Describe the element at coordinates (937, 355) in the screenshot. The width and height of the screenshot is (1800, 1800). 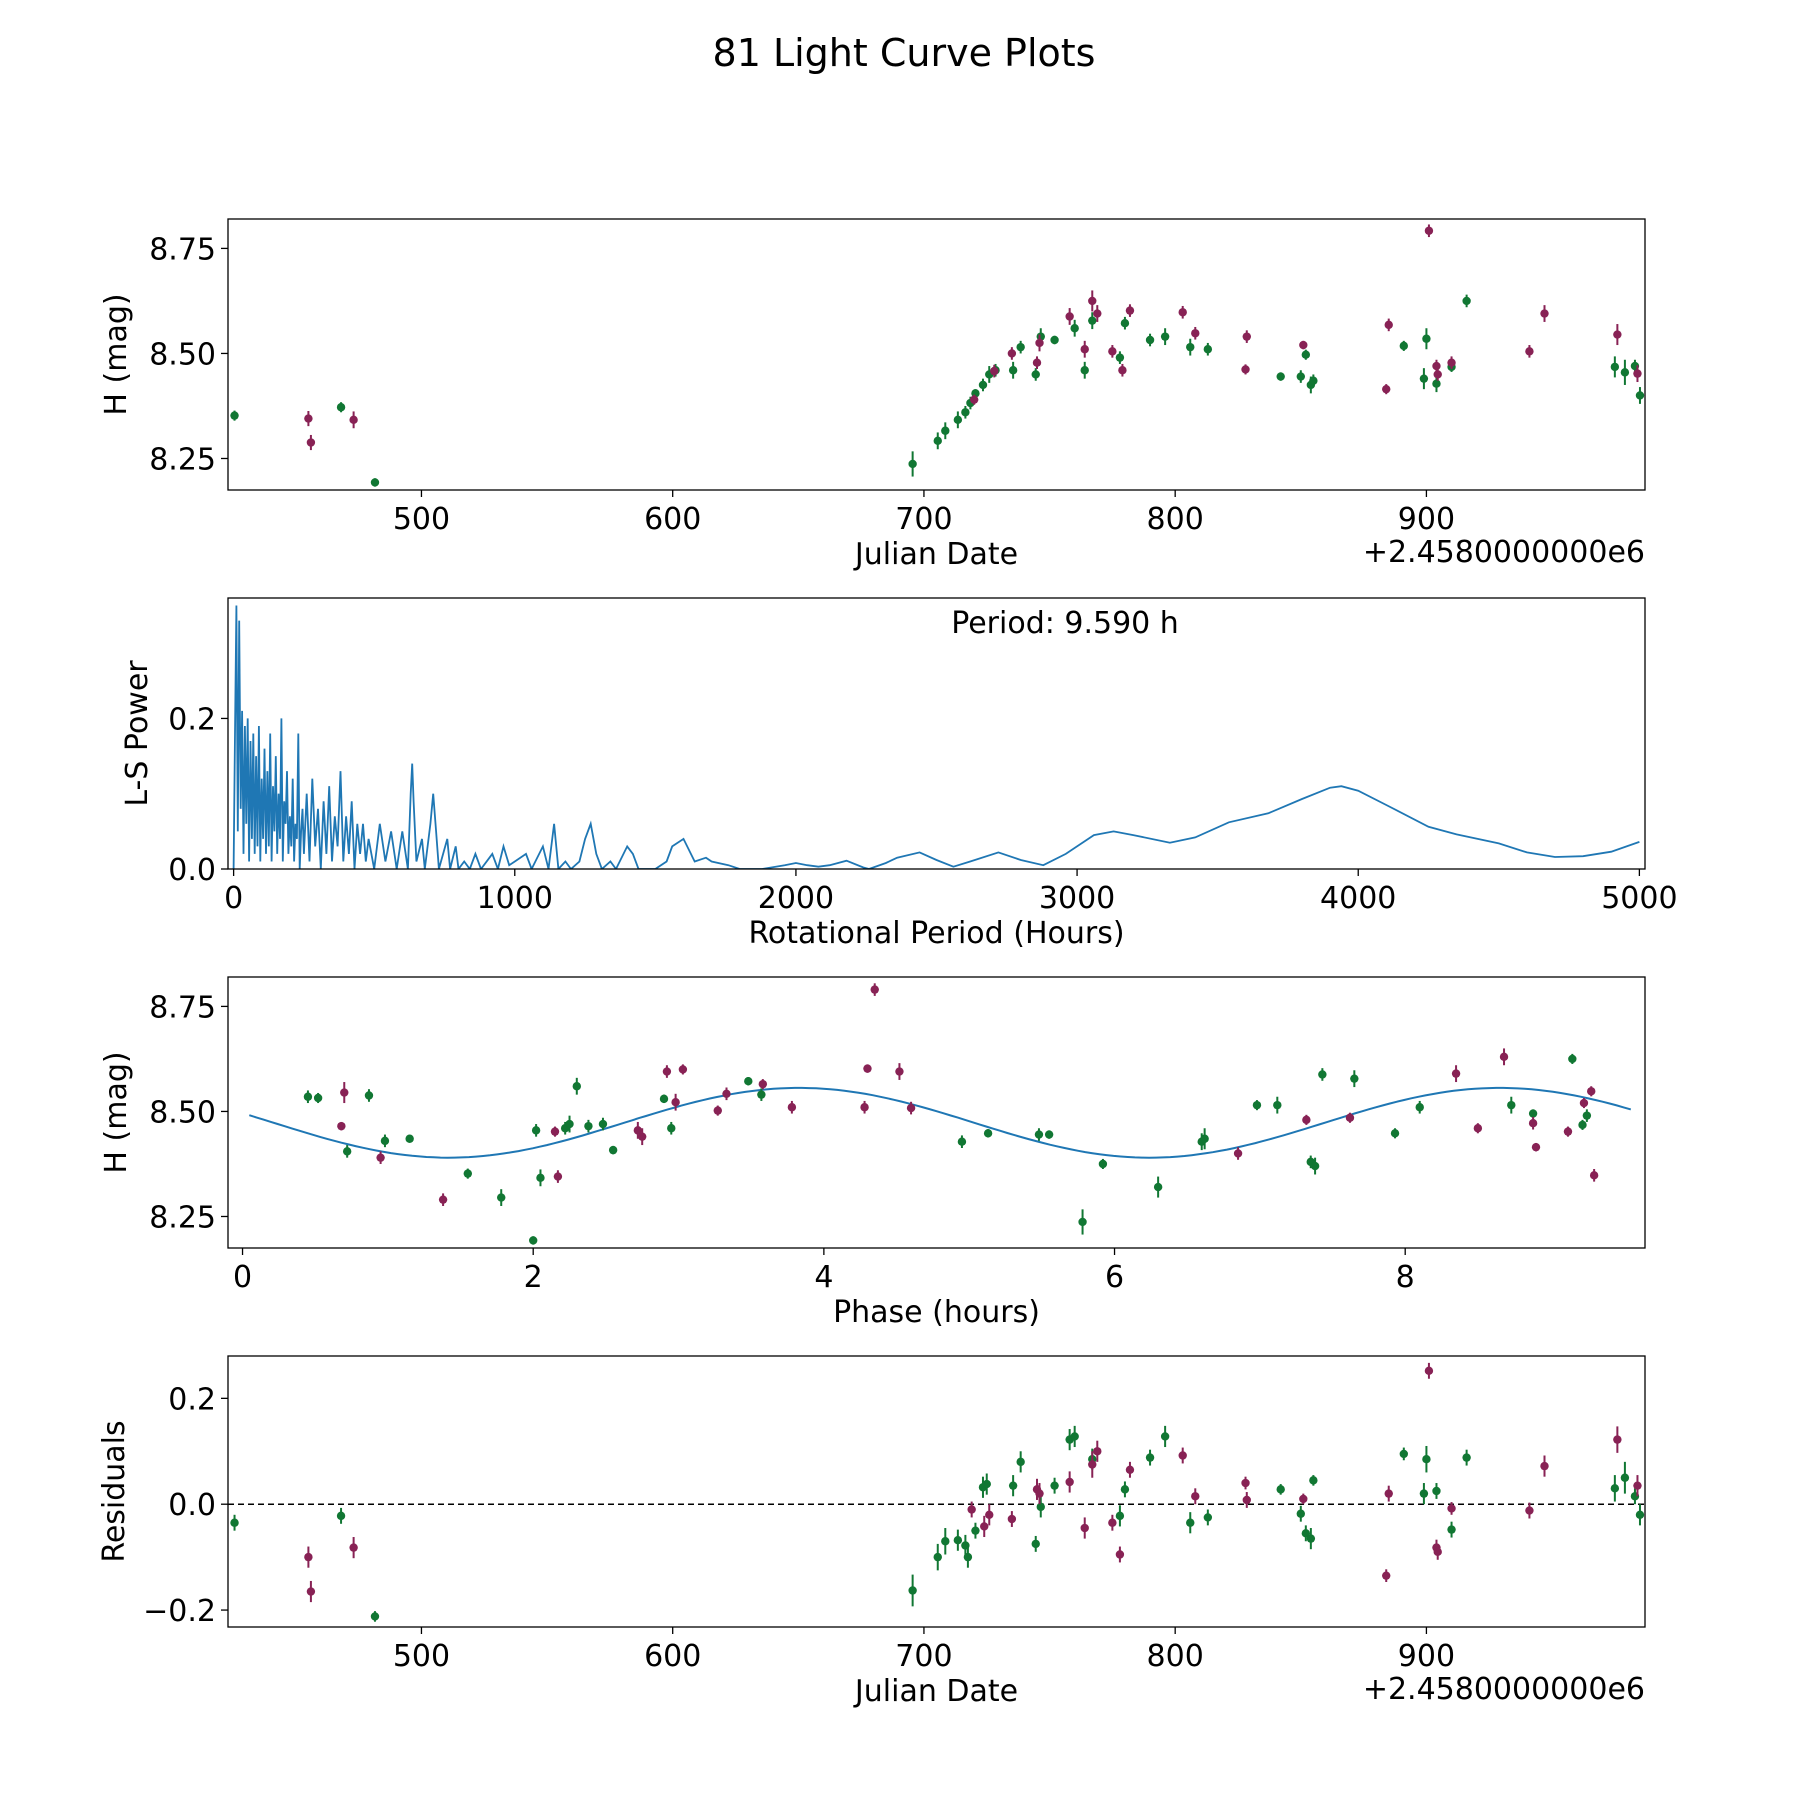
I see `lightcurve-plot-area` at that location.